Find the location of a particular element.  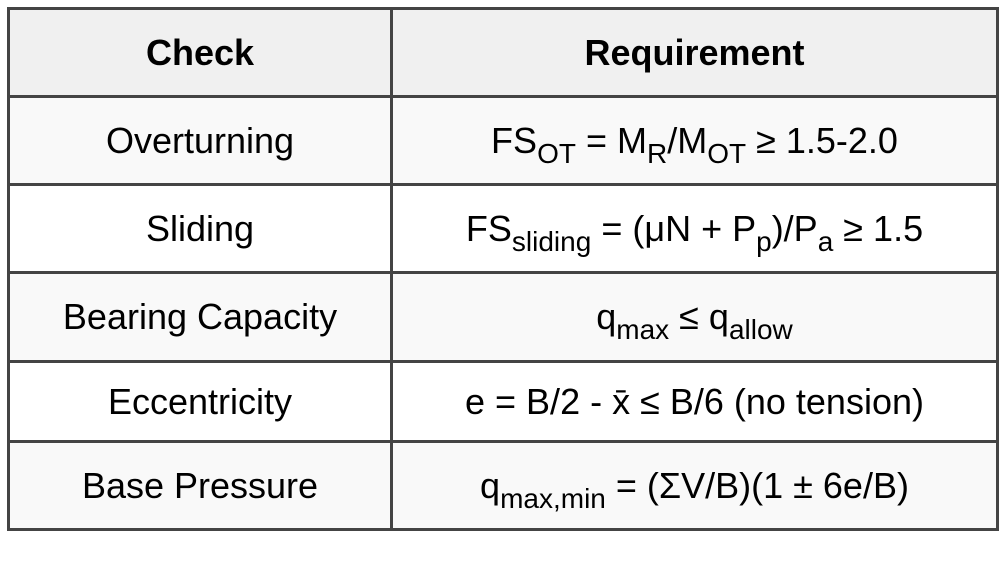

formula-subscript: p is located at coordinates (764, 241).